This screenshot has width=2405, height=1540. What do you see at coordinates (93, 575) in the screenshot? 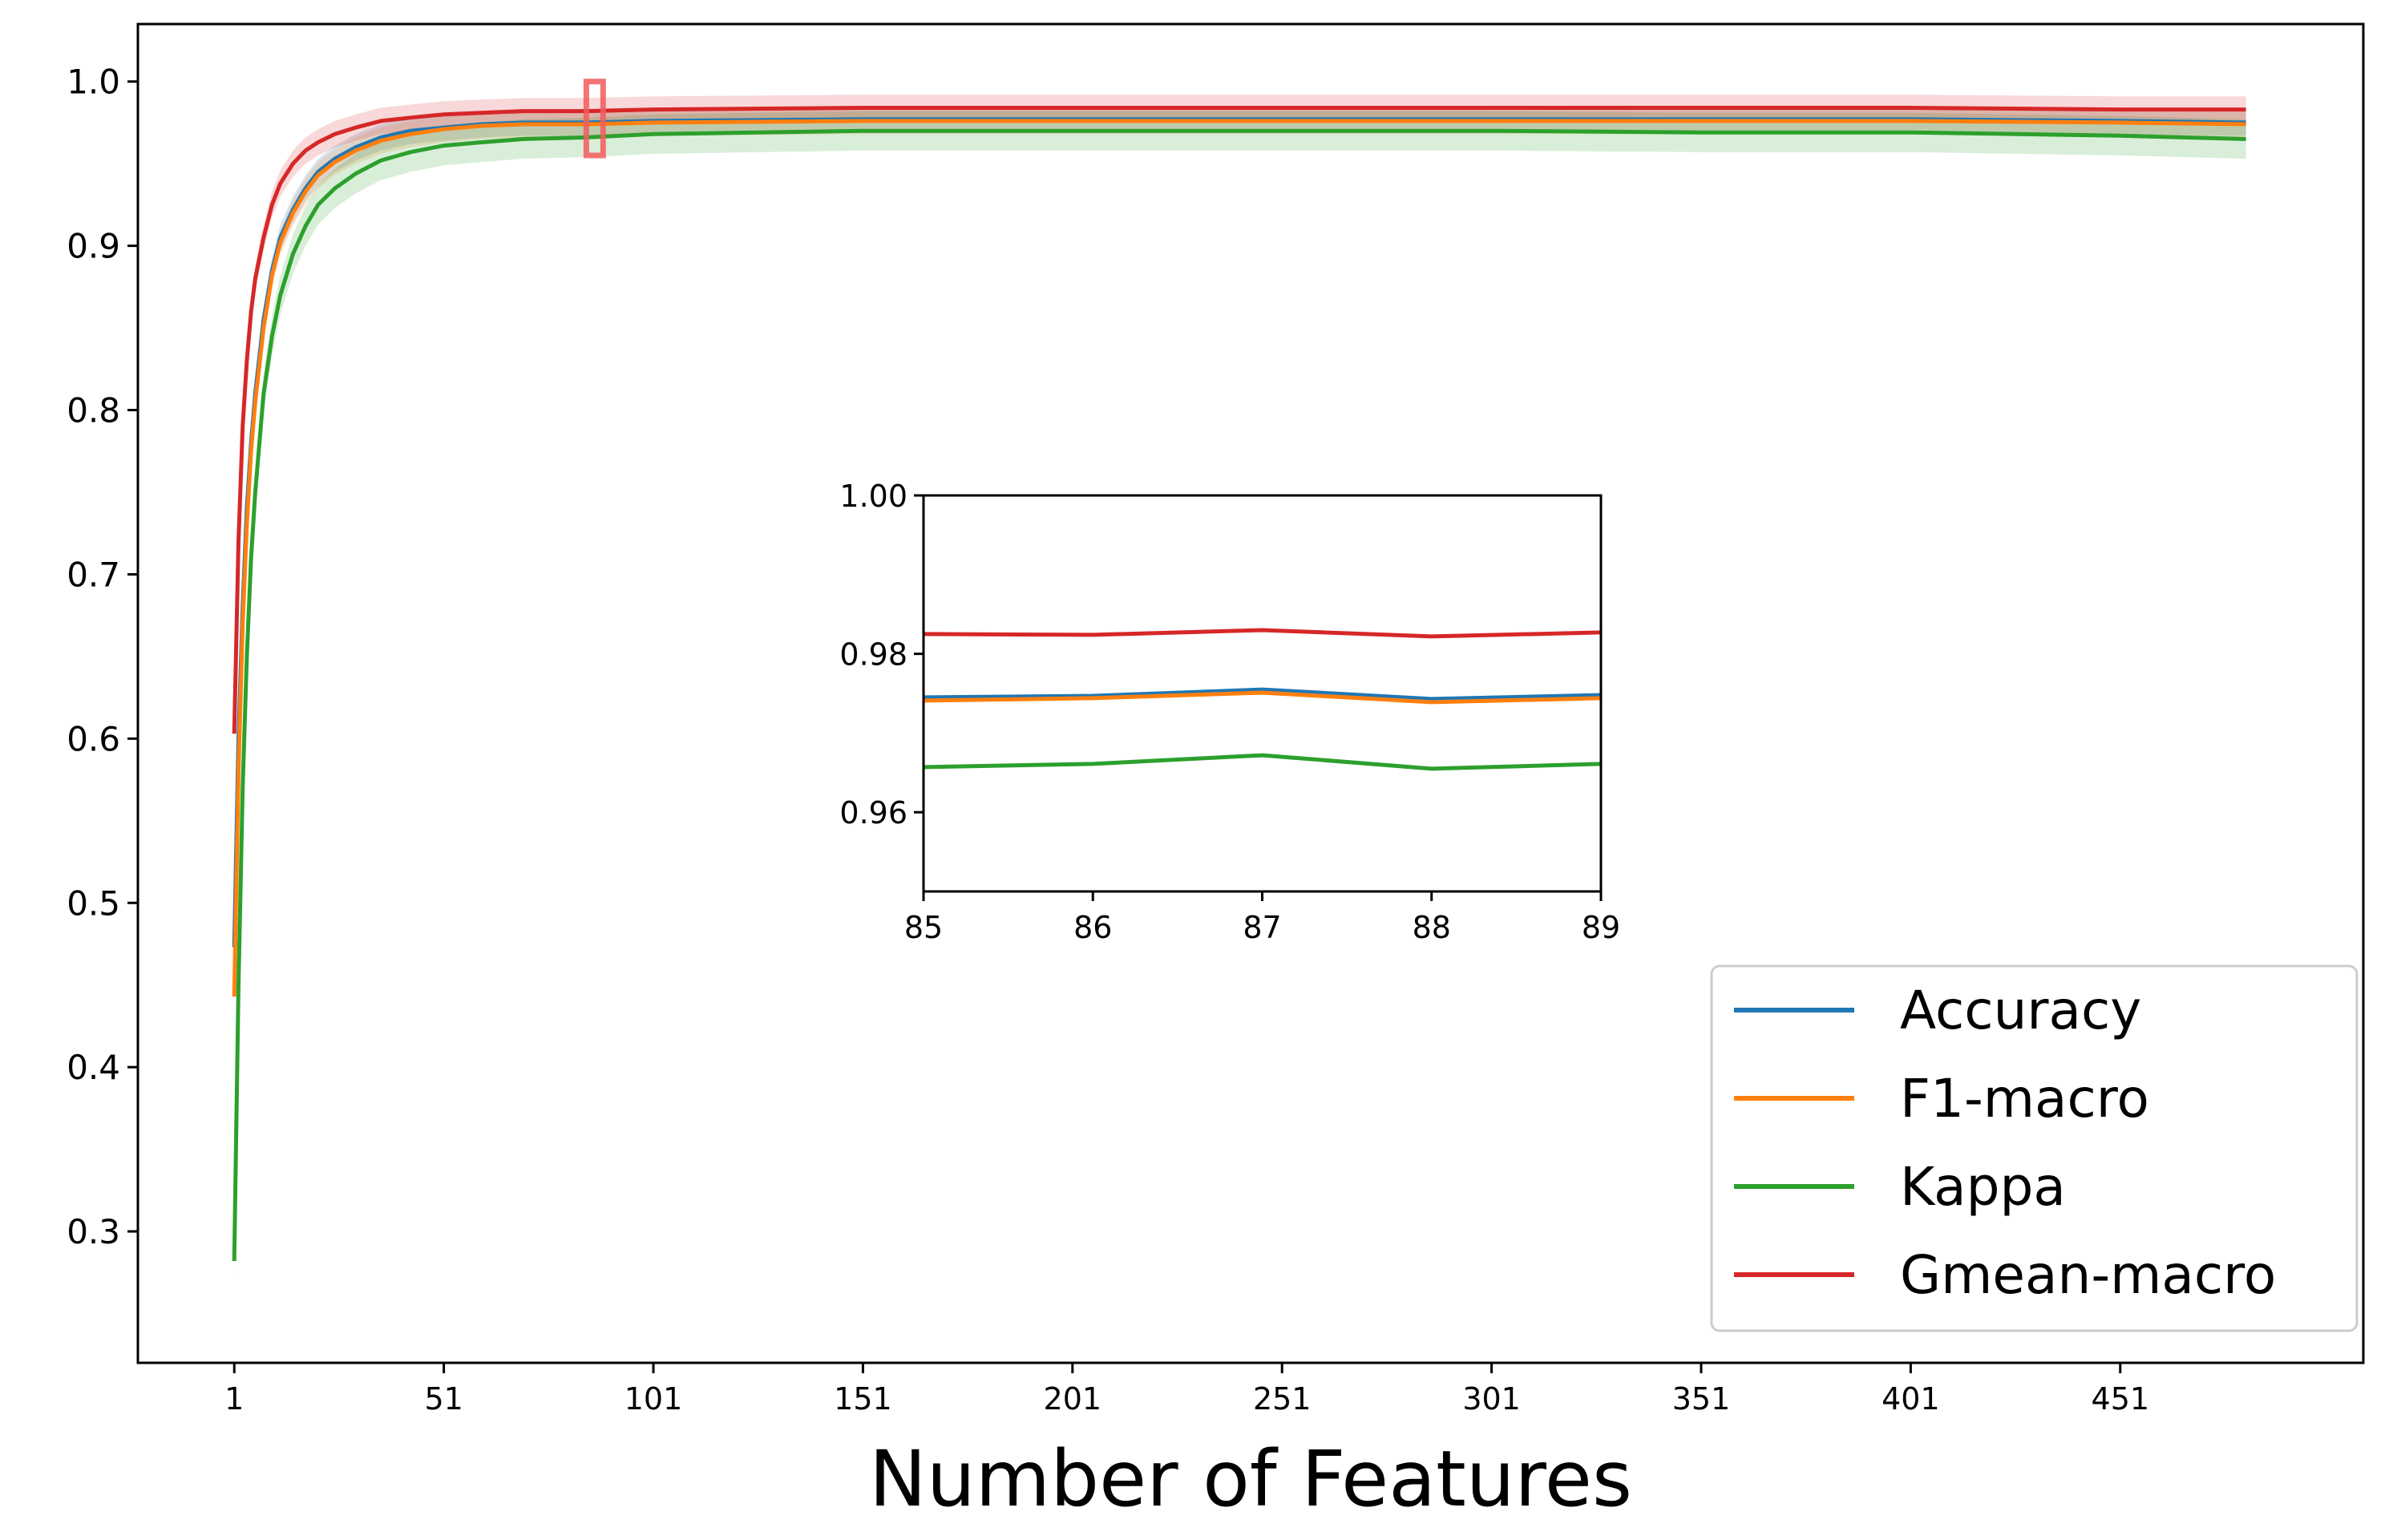
I see `main-y-tick-label: 0.7` at bounding box center [93, 575].